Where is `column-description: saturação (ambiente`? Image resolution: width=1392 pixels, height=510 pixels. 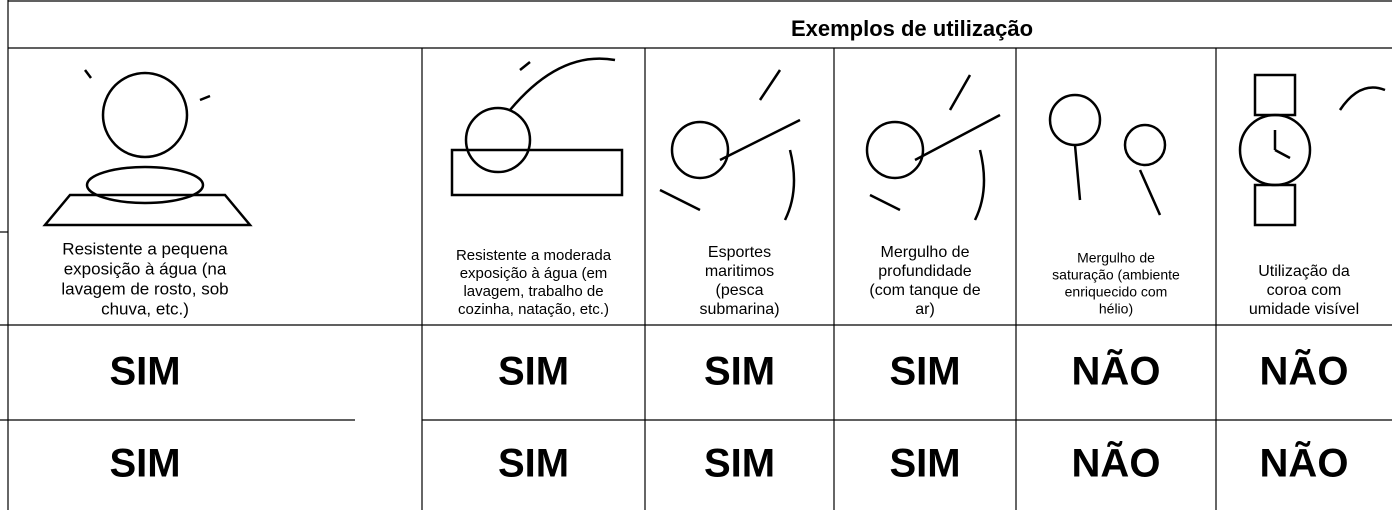
column-description: saturação (ambiente is located at coordinates (1116, 275).